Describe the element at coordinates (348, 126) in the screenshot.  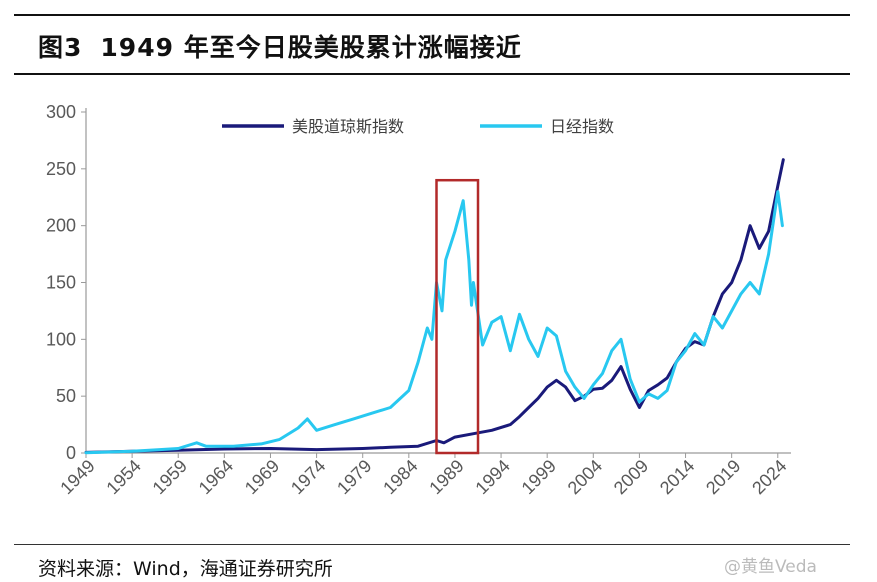
I see `legend-label-1: 美股道琼斯指数` at that location.